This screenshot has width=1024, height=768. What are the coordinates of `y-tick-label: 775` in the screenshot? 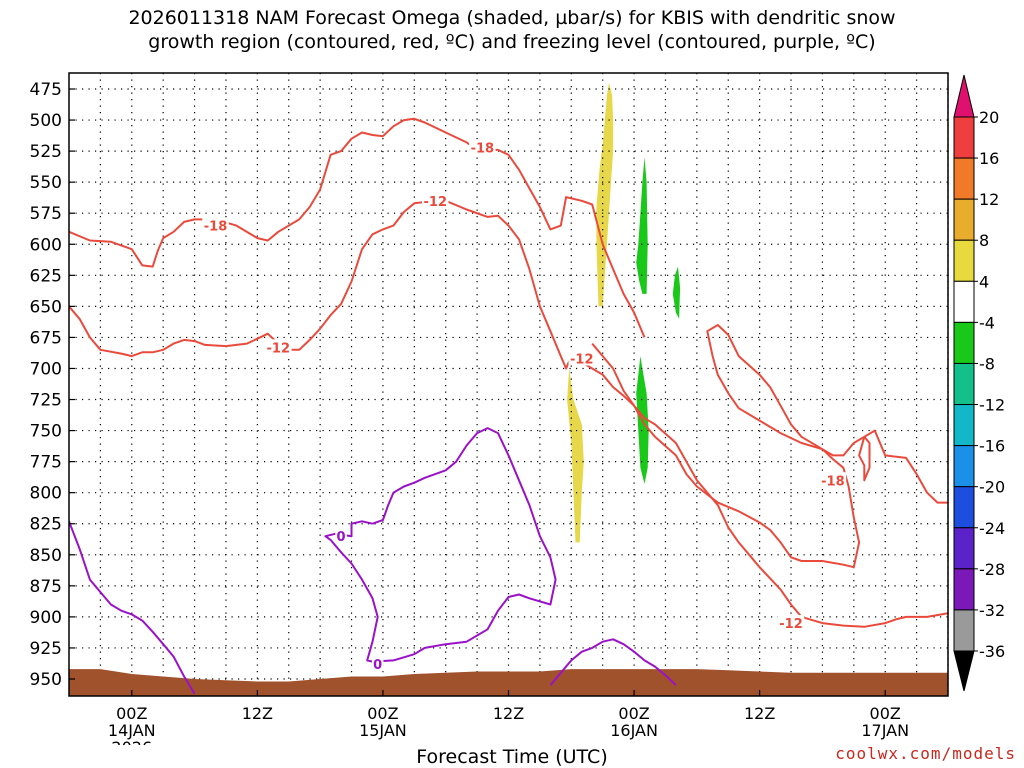 It's located at (46, 463).